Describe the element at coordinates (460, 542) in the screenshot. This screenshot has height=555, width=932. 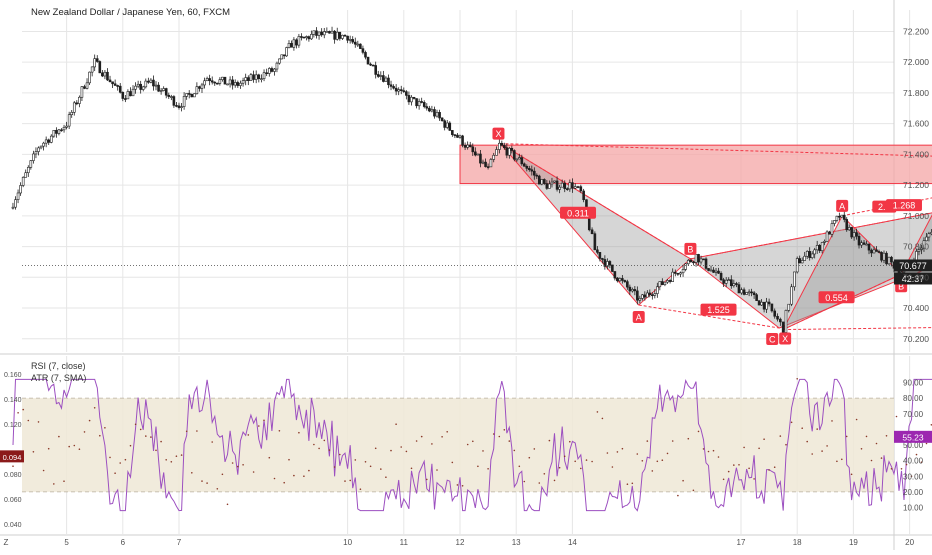
I see `time-tick-label: 12` at that location.